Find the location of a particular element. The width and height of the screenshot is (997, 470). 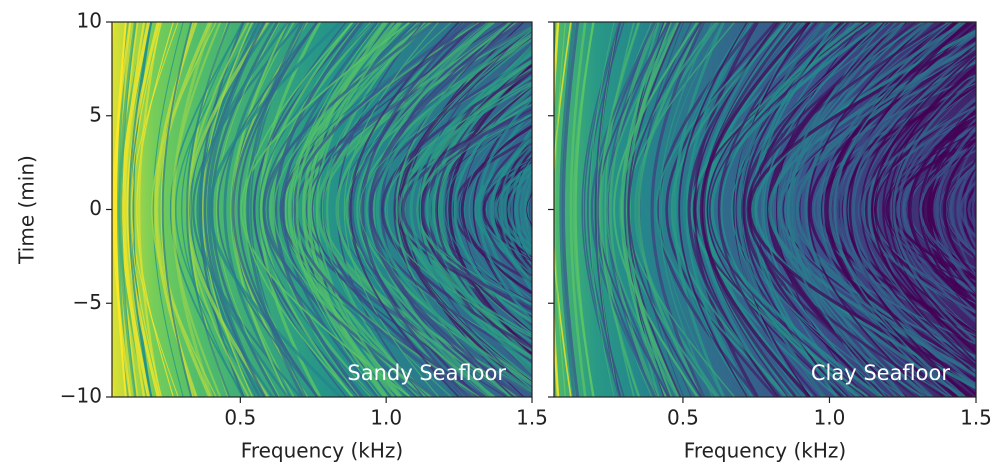

x-tick-label: 1.0 is located at coordinates (830, 418).